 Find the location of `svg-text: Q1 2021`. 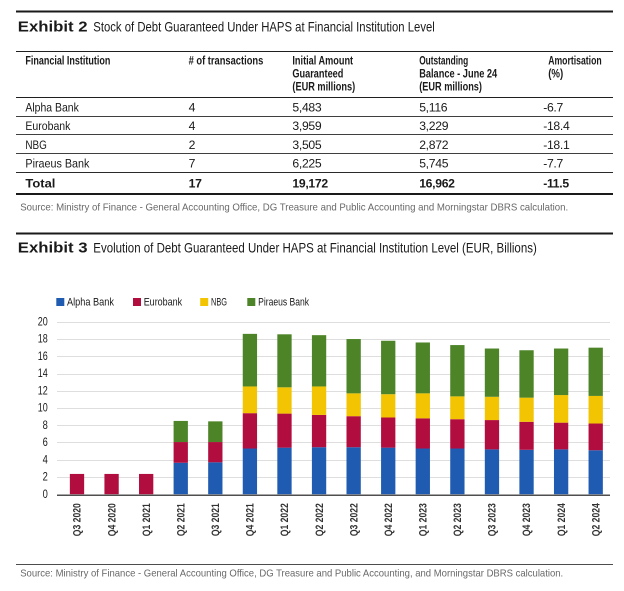

svg-text: Q1 2021 is located at coordinates (147, 519).